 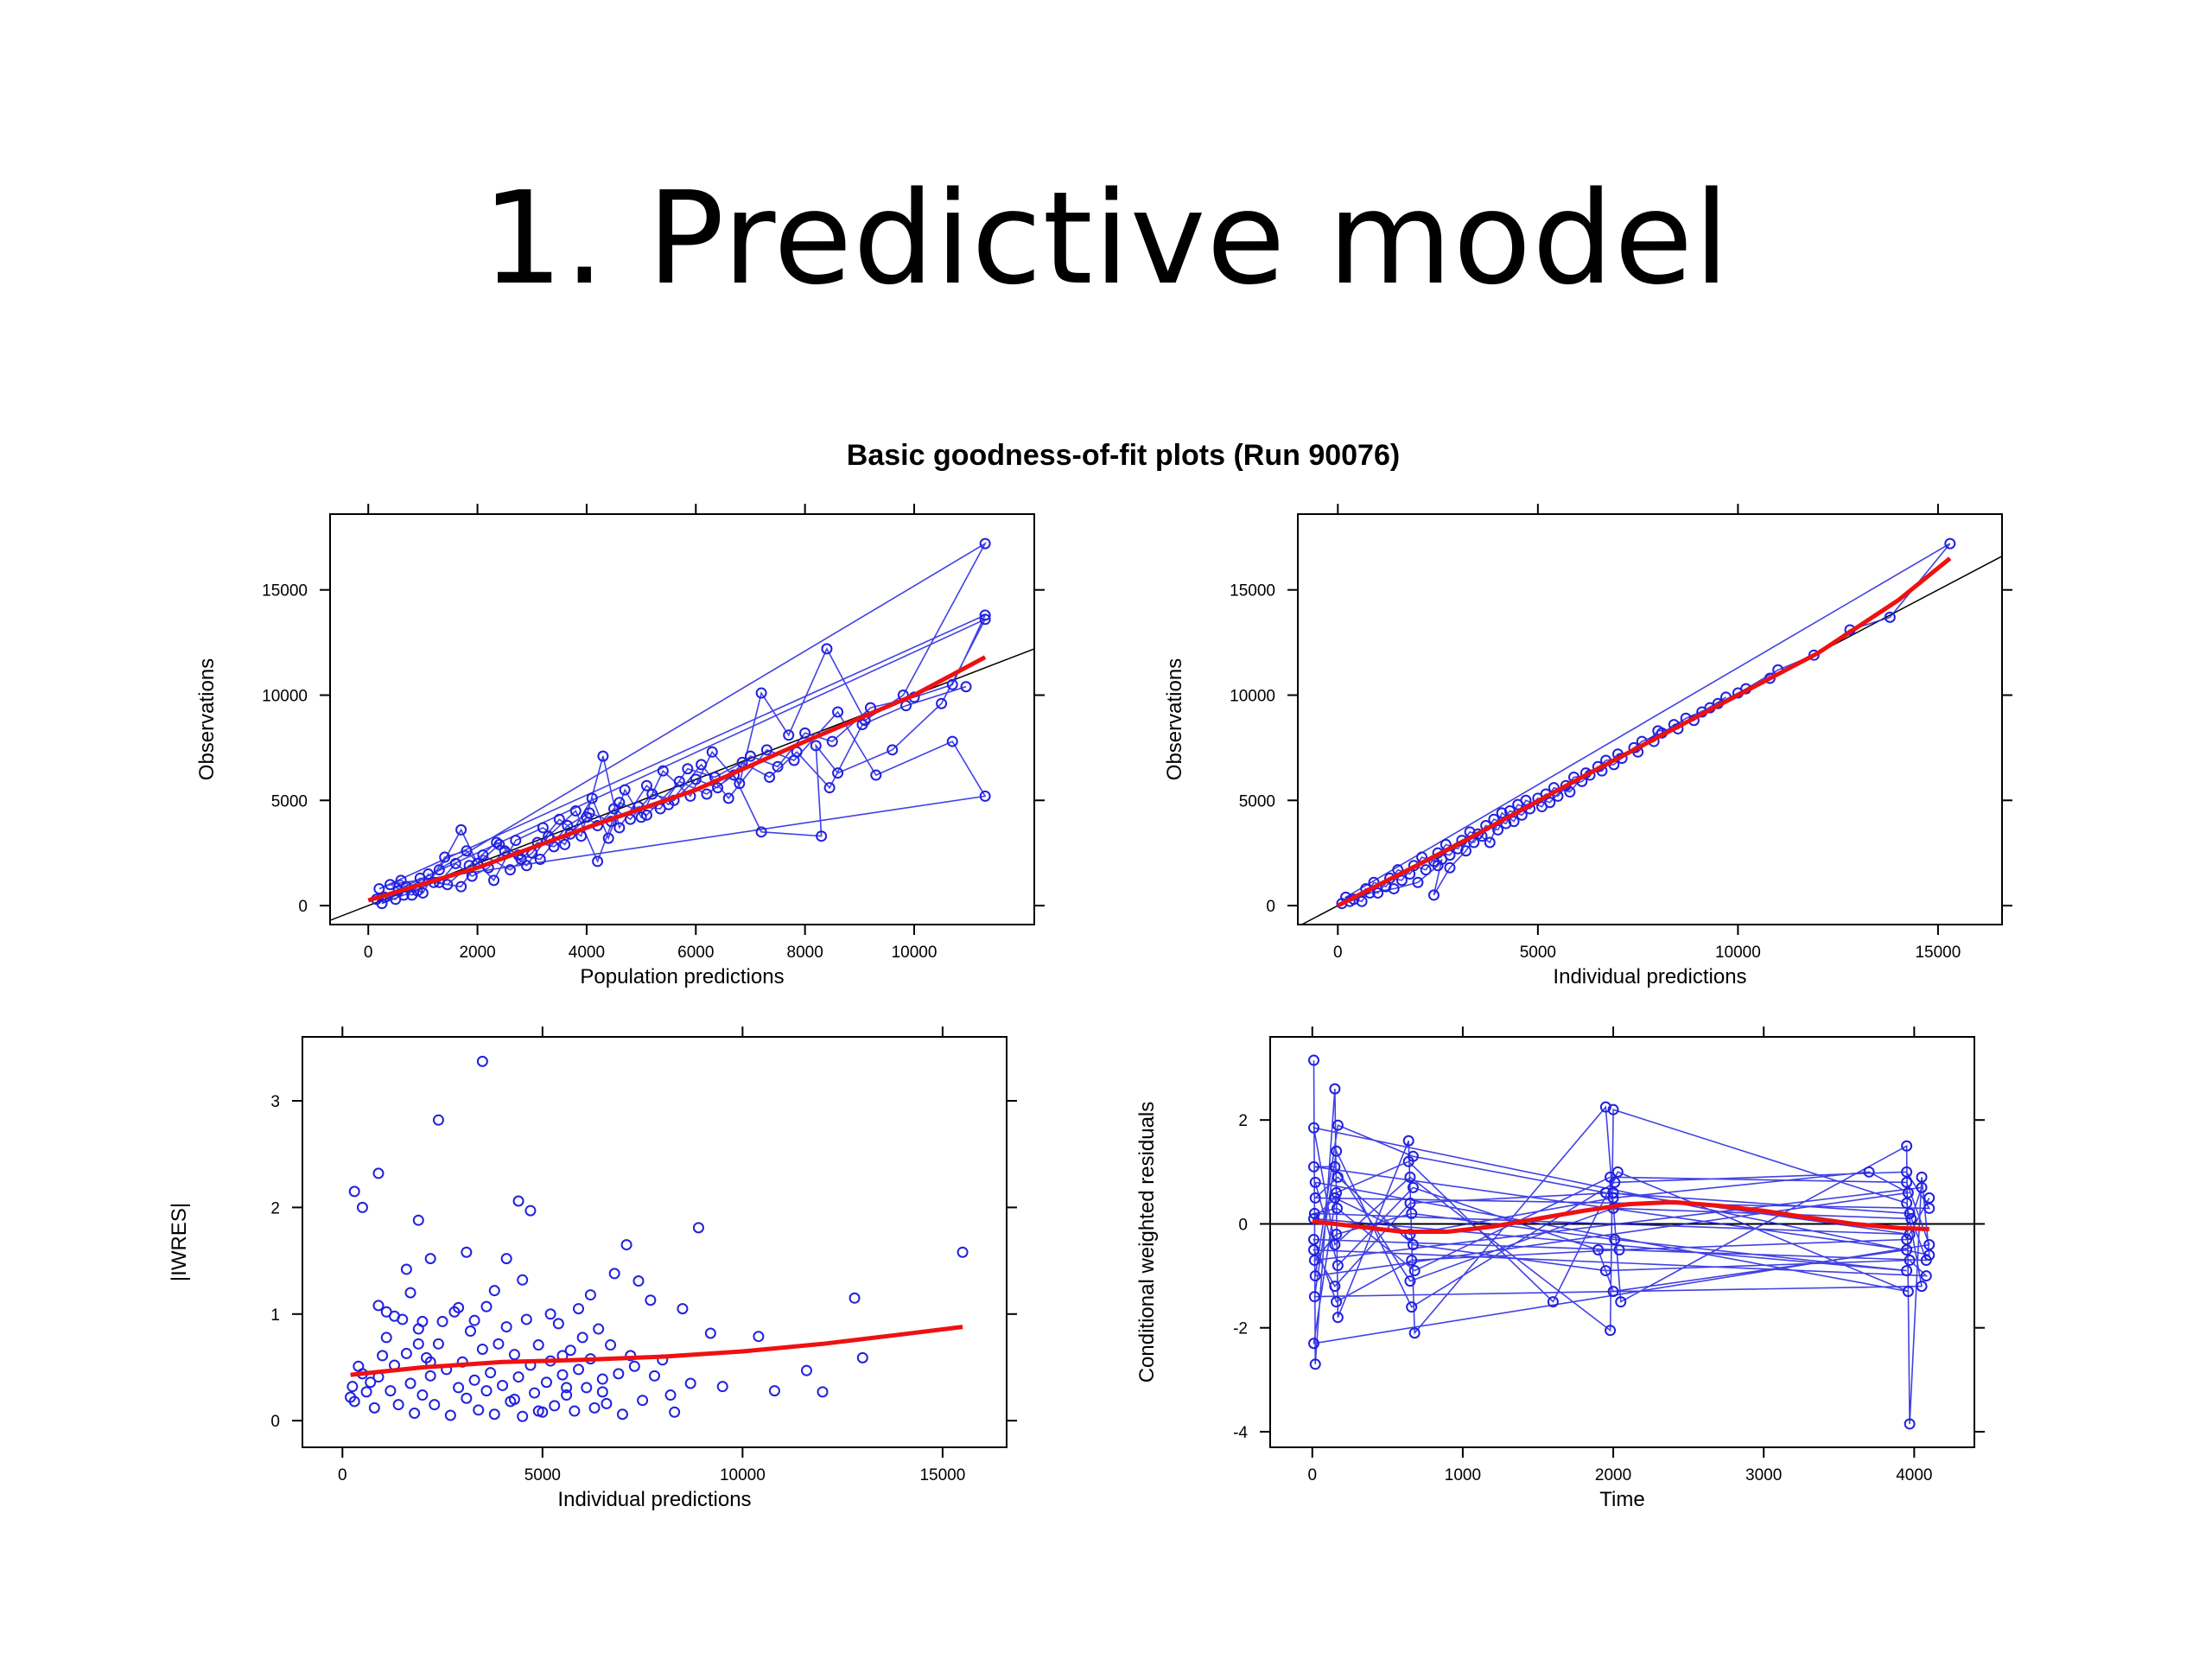 What do you see at coordinates (275, 1315) in the screenshot?
I see `y-tick-label: 1` at bounding box center [275, 1315].